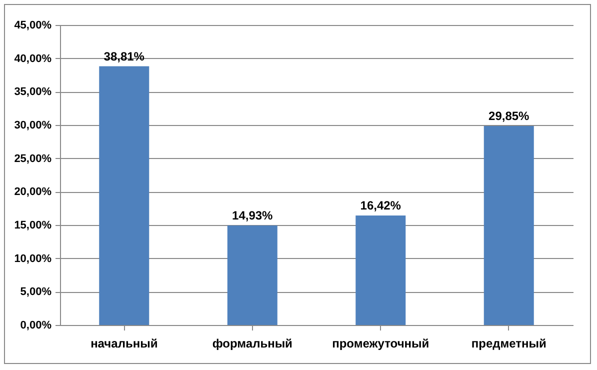 This screenshot has height=370, width=597. What do you see at coordinates (33, 126) in the screenshot?
I see `y-tick-label: 30,00%` at bounding box center [33, 126].